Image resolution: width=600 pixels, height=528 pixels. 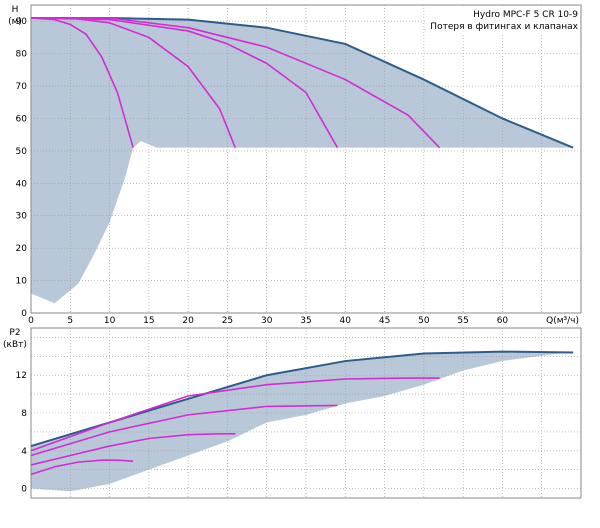 I want to click on x-tick-label: 35, so click(x=305, y=321).